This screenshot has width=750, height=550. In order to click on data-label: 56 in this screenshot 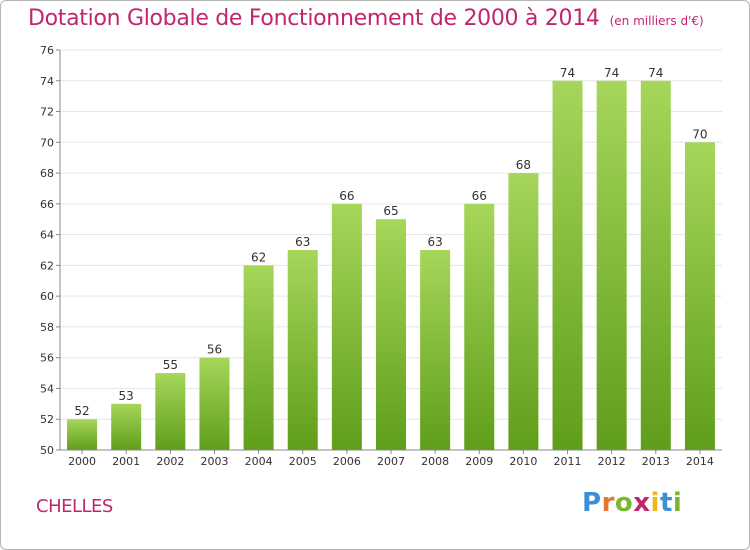, I will do `click(214, 350)`.